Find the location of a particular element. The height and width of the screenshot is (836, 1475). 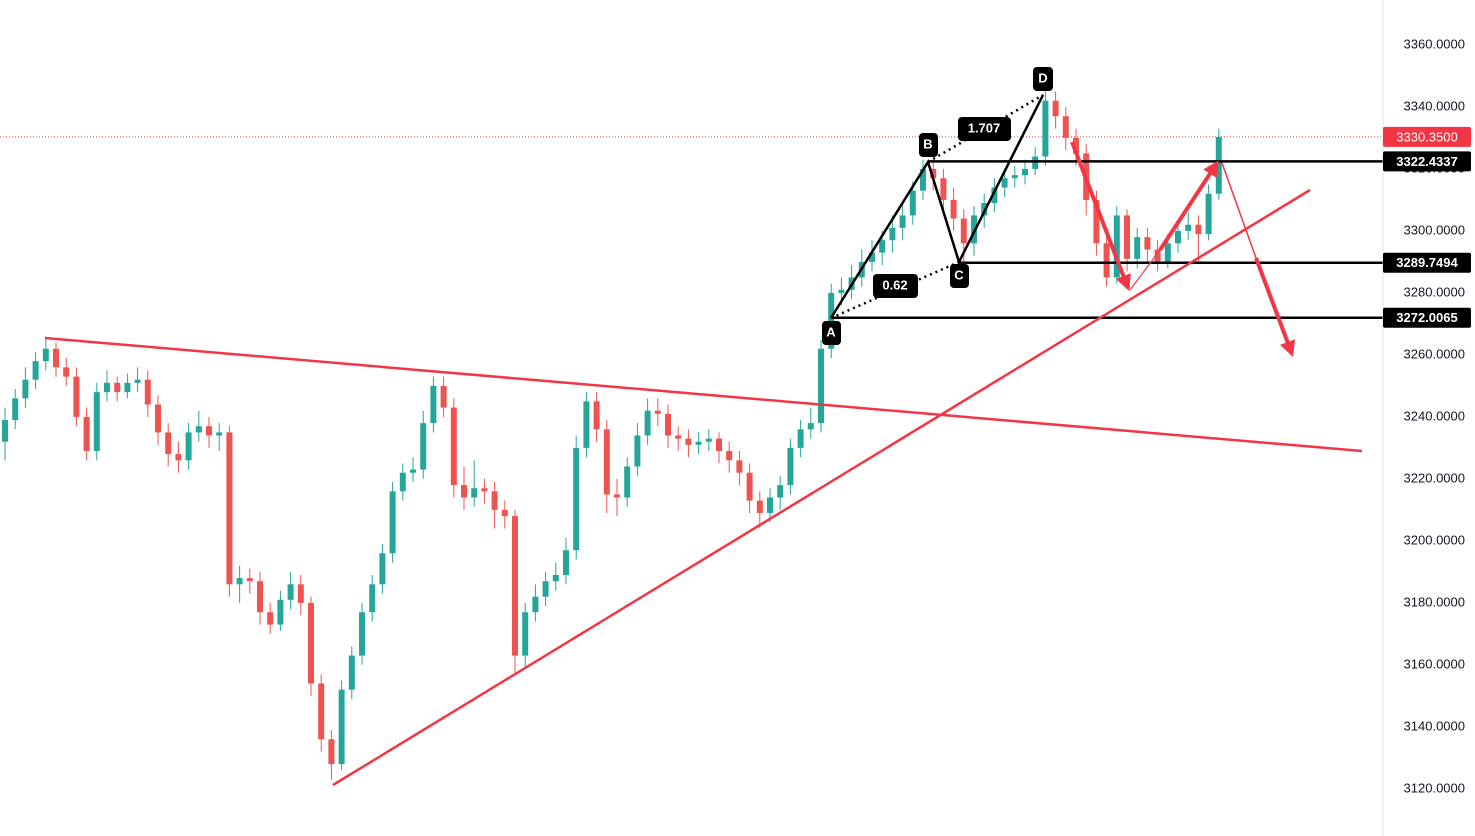

price-tag-label: 3289.7494 is located at coordinates (1427, 262).